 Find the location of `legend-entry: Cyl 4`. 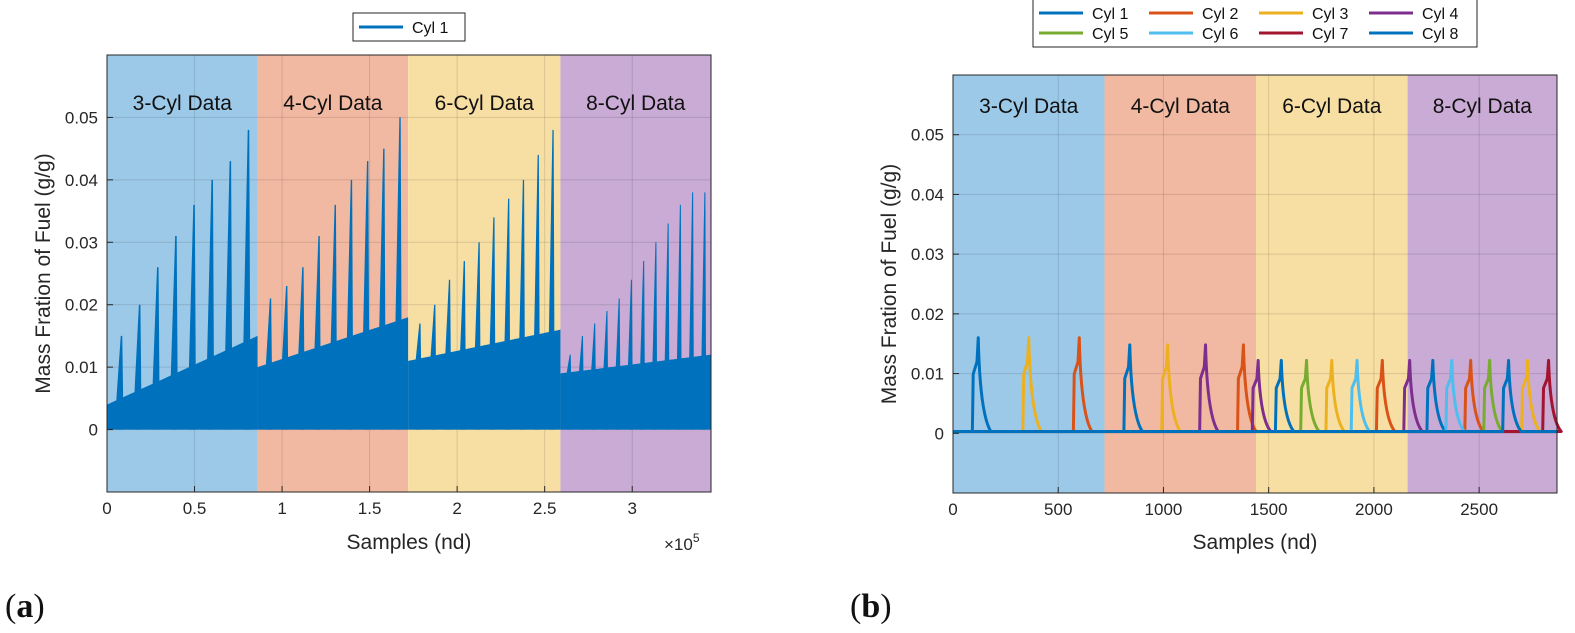

legend-entry: Cyl 4 is located at coordinates (1440, 14).